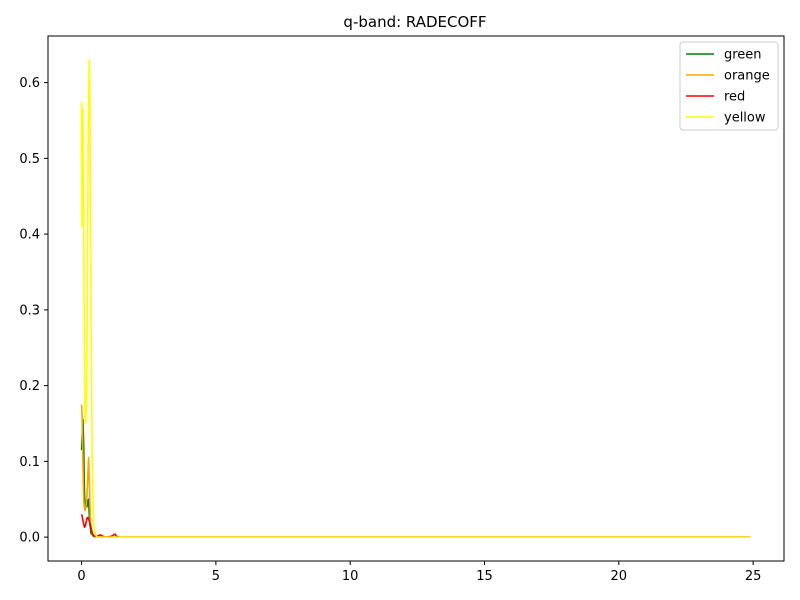 This screenshot has width=800, height=600. I want to click on x-tick-label: 25, so click(753, 576).